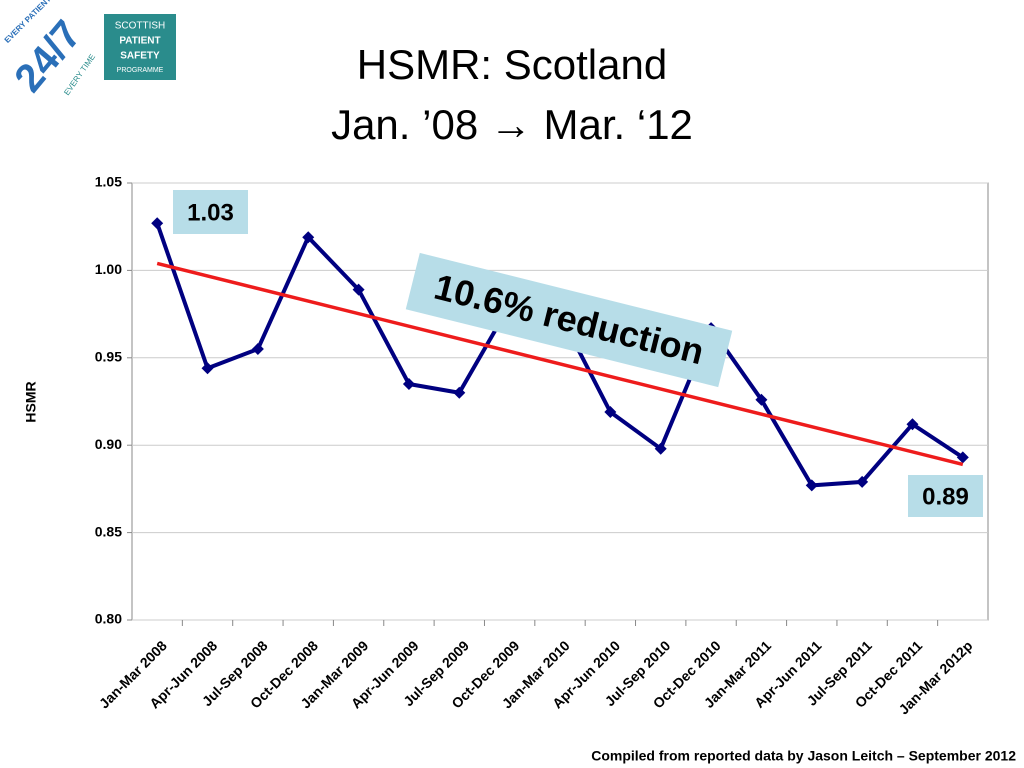 The image size is (1024, 768). What do you see at coordinates (108, 531) in the screenshot?
I see `y-tick-label: 0.85` at bounding box center [108, 531].